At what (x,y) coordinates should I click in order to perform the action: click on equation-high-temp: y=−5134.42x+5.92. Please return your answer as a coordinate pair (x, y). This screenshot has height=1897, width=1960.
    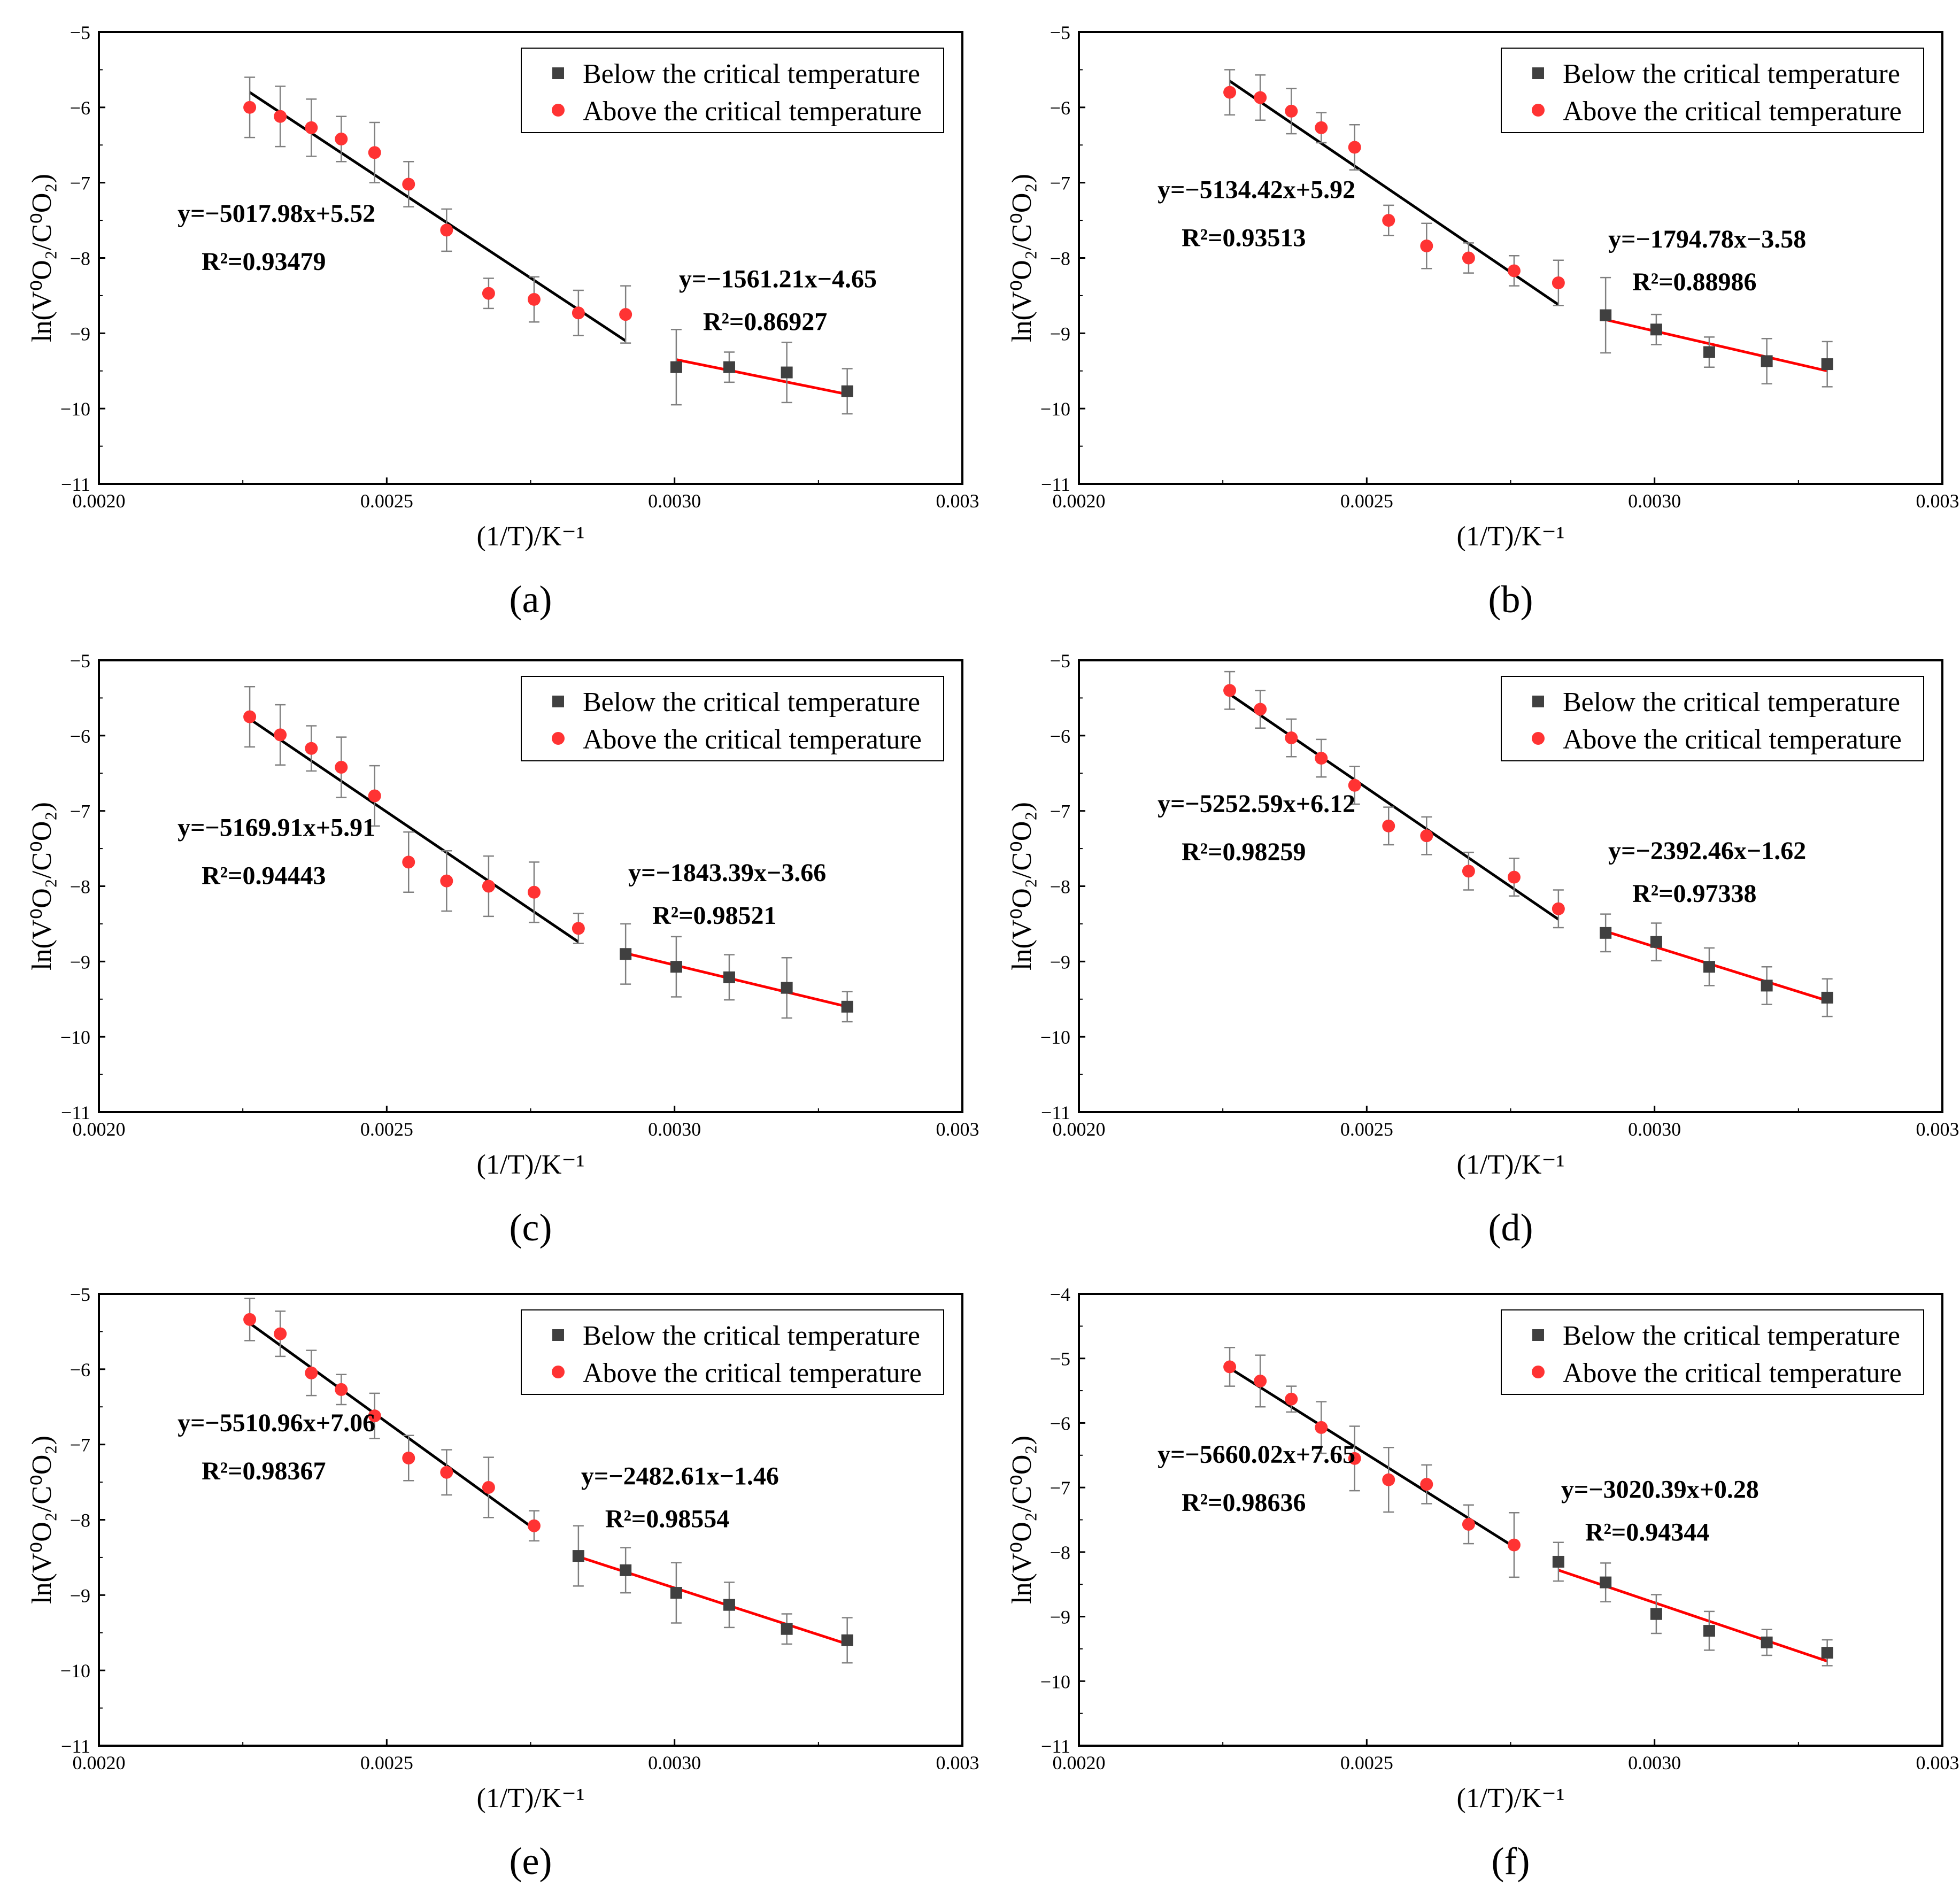
    Looking at the image, I should click on (1256, 190).